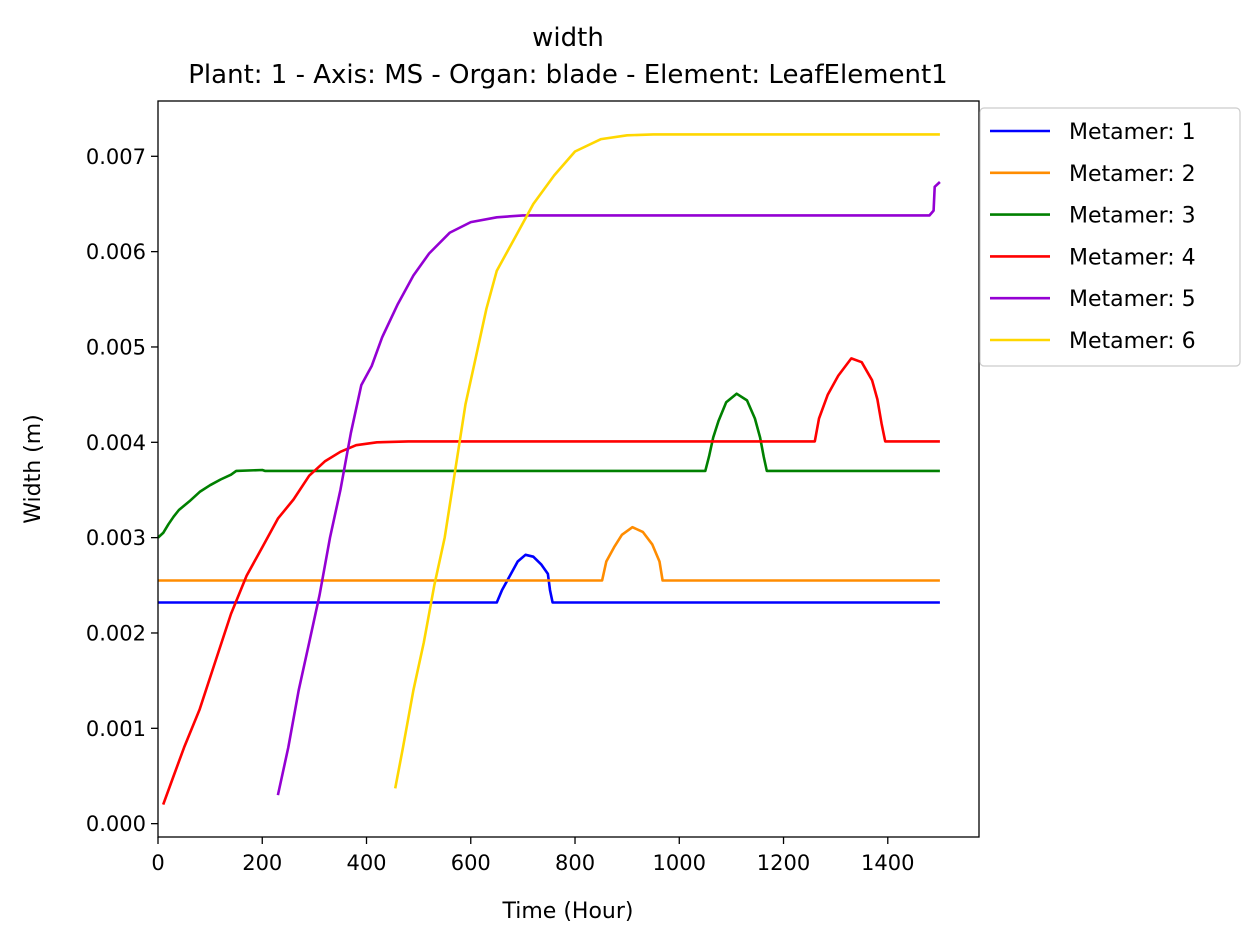 This screenshot has height=945, width=1259. I want to click on legend-label-metamer-6: Metamer: 6, so click(1132, 341).